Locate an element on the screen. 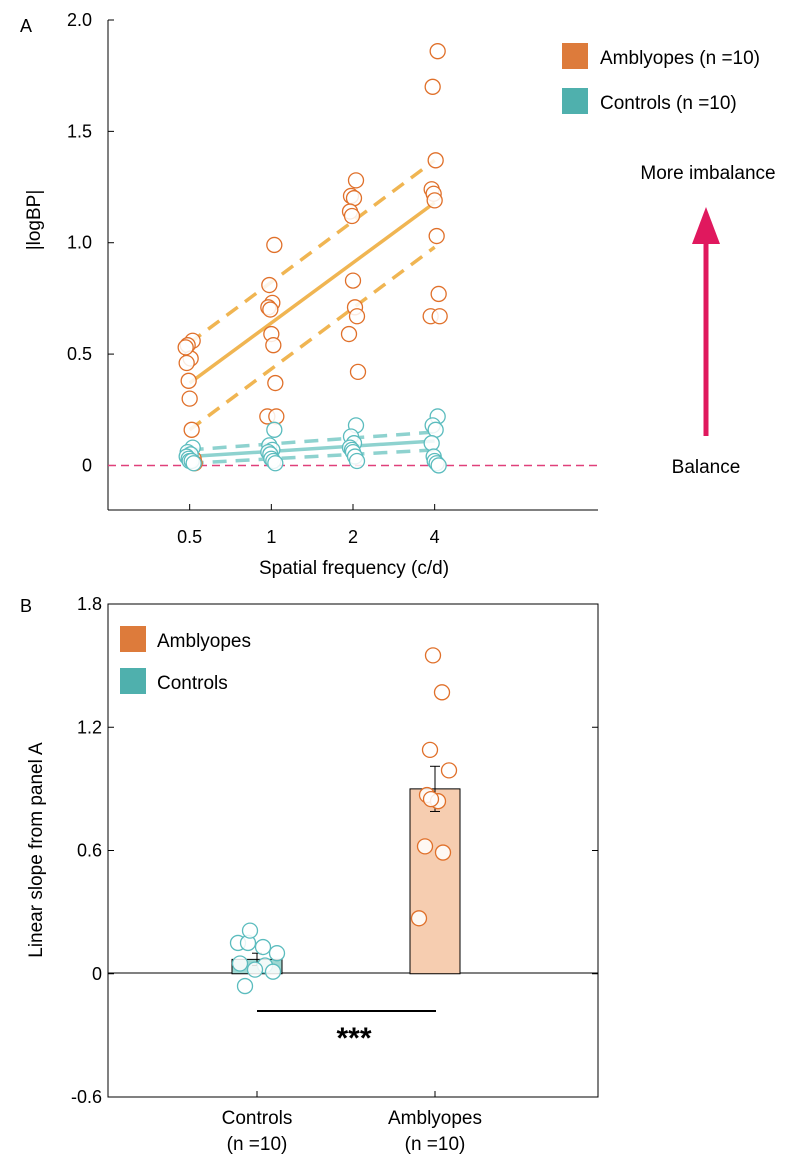 The width and height of the screenshot is (800, 1157). y-tick-label: 0.5 is located at coordinates (79, 354).